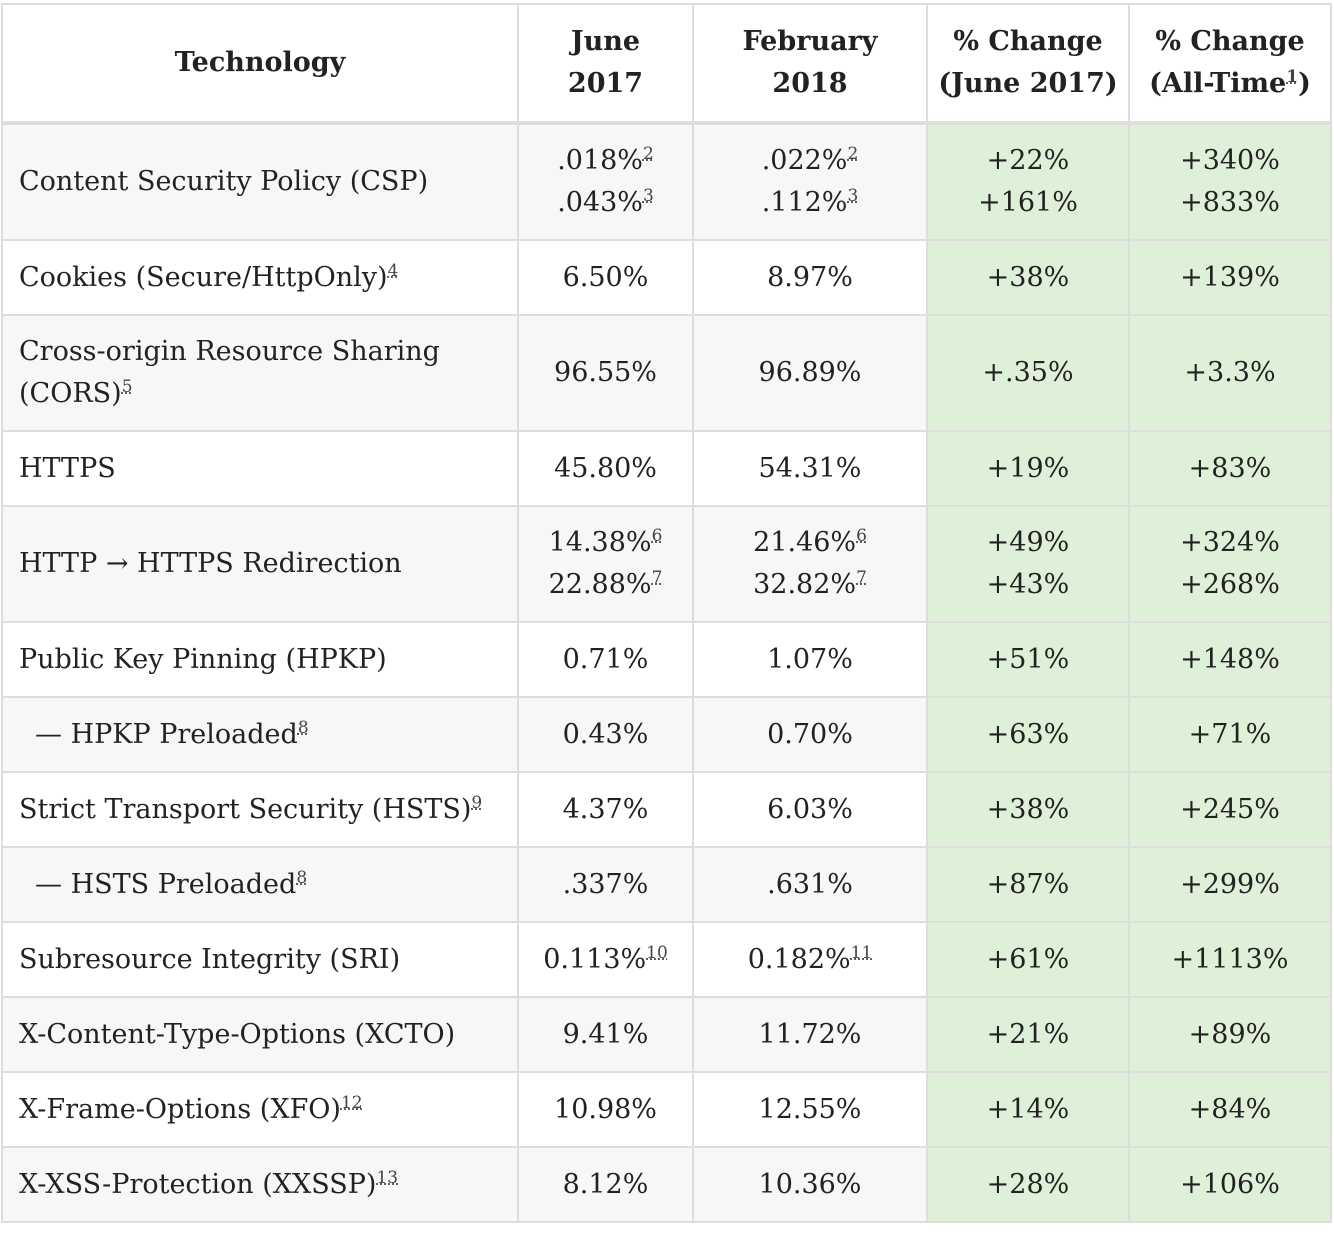 Image resolution: width=1334 pixels, height=1250 pixels. Describe the element at coordinates (1230, 181) in the screenshot. I see `change-all-time-cell: +340% +833%` at that location.